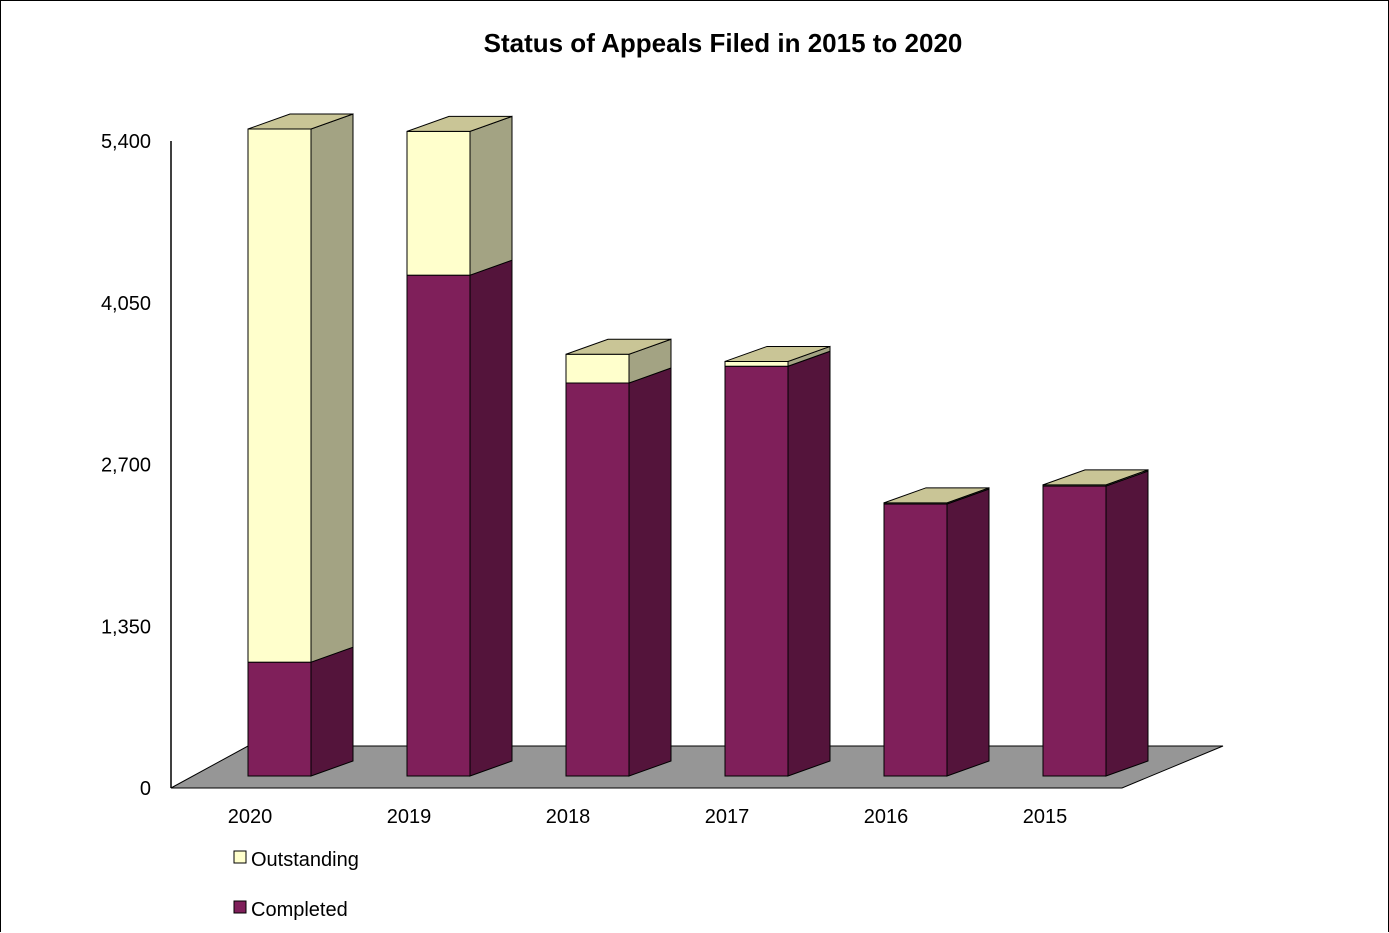  I want to click on bar-stack-2017, so click(777, 561).